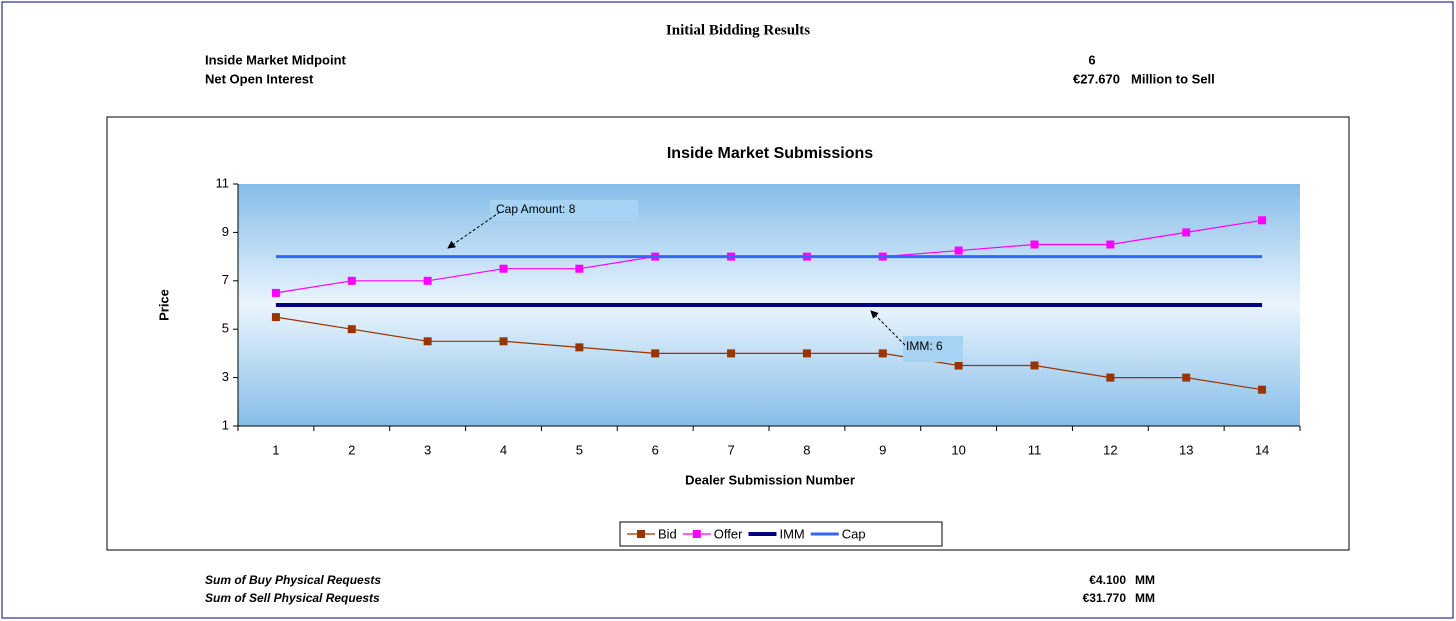  Describe the element at coordinates (223, 182) in the screenshot. I see `y-tick-label: 11` at that location.